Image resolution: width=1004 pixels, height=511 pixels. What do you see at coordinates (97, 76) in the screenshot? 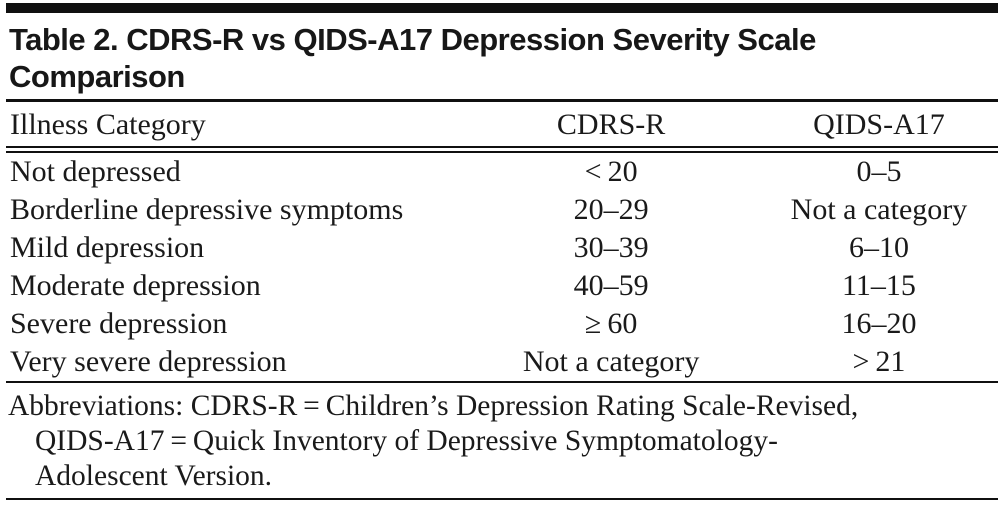
I see `table-title-line2: Comparison` at bounding box center [97, 76].